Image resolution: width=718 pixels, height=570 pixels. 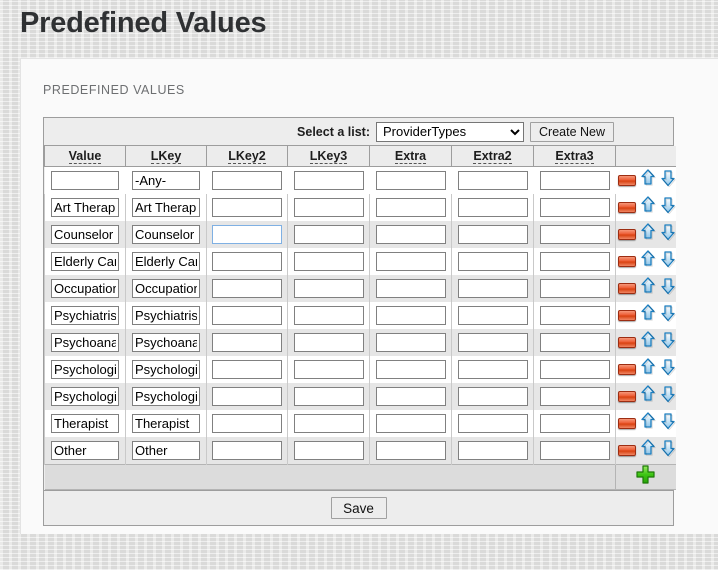 What do you see at coordinates (450, 131) in the screenshot?
I see `list-select: ProviderTypes` at bounding box center [450, 131].